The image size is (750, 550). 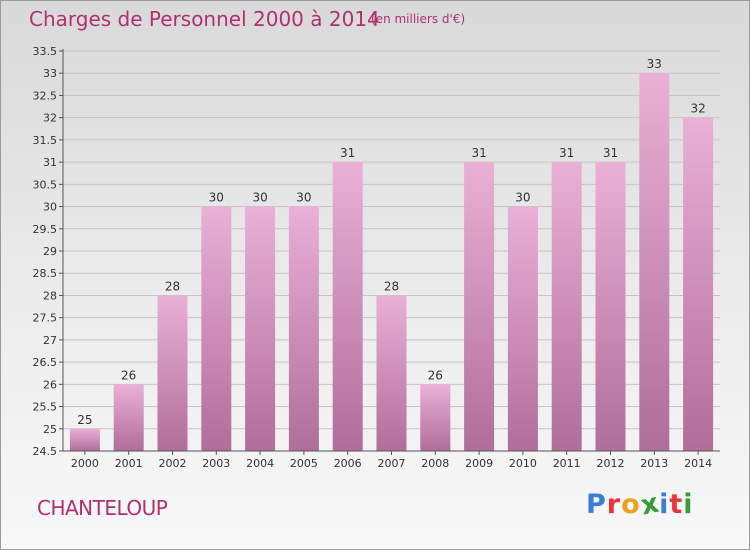 What do you see at coordinates (45, 95) in the screenshot?
I see `y-tick-label: 32.5` at bounding box center [45, 95].